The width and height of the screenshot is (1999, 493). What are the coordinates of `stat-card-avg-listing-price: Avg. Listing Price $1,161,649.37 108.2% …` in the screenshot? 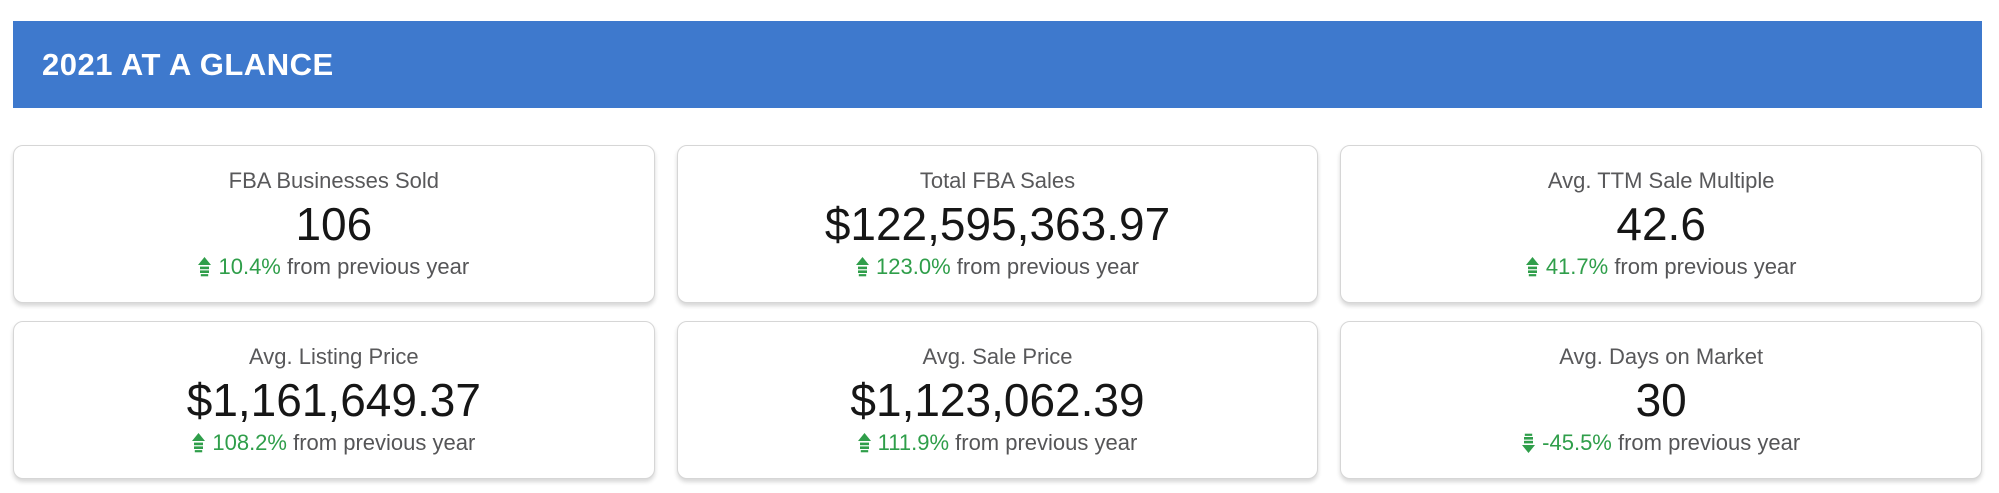 It's located at (334, 400).